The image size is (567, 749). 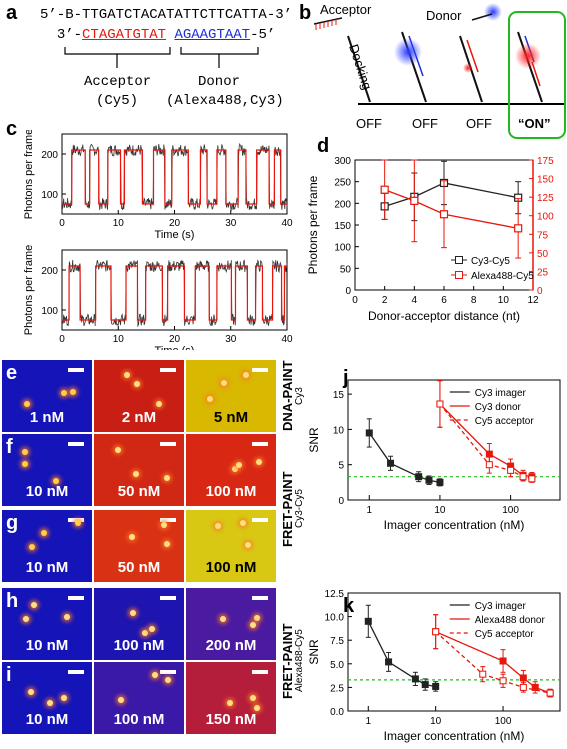 What do you see at coordinates (139, 624) in the screenshot?
I see `microscopy-image-h-2: 100 nM` at bounding box center [139, 624].